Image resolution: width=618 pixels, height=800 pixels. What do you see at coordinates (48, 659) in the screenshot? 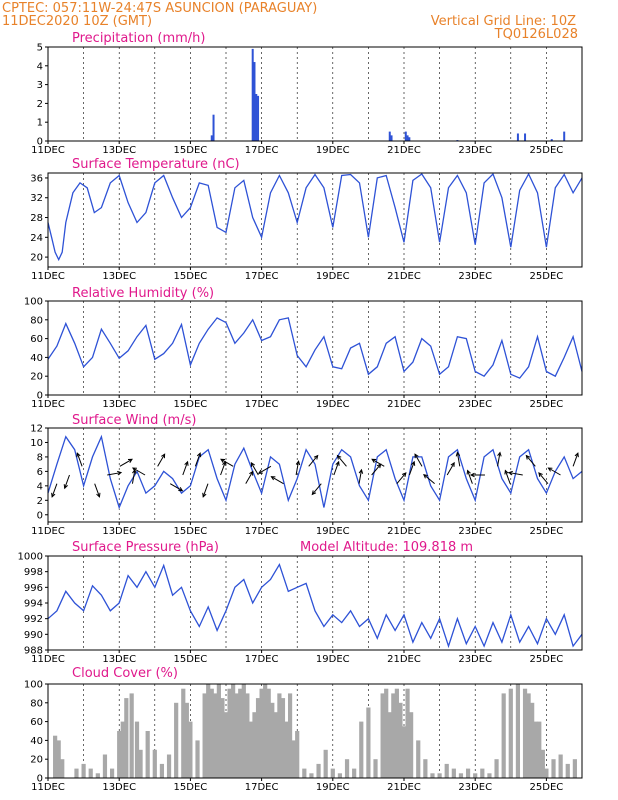
I see `pressure-date-label: 11DEC` at bounding box center [48, 659].